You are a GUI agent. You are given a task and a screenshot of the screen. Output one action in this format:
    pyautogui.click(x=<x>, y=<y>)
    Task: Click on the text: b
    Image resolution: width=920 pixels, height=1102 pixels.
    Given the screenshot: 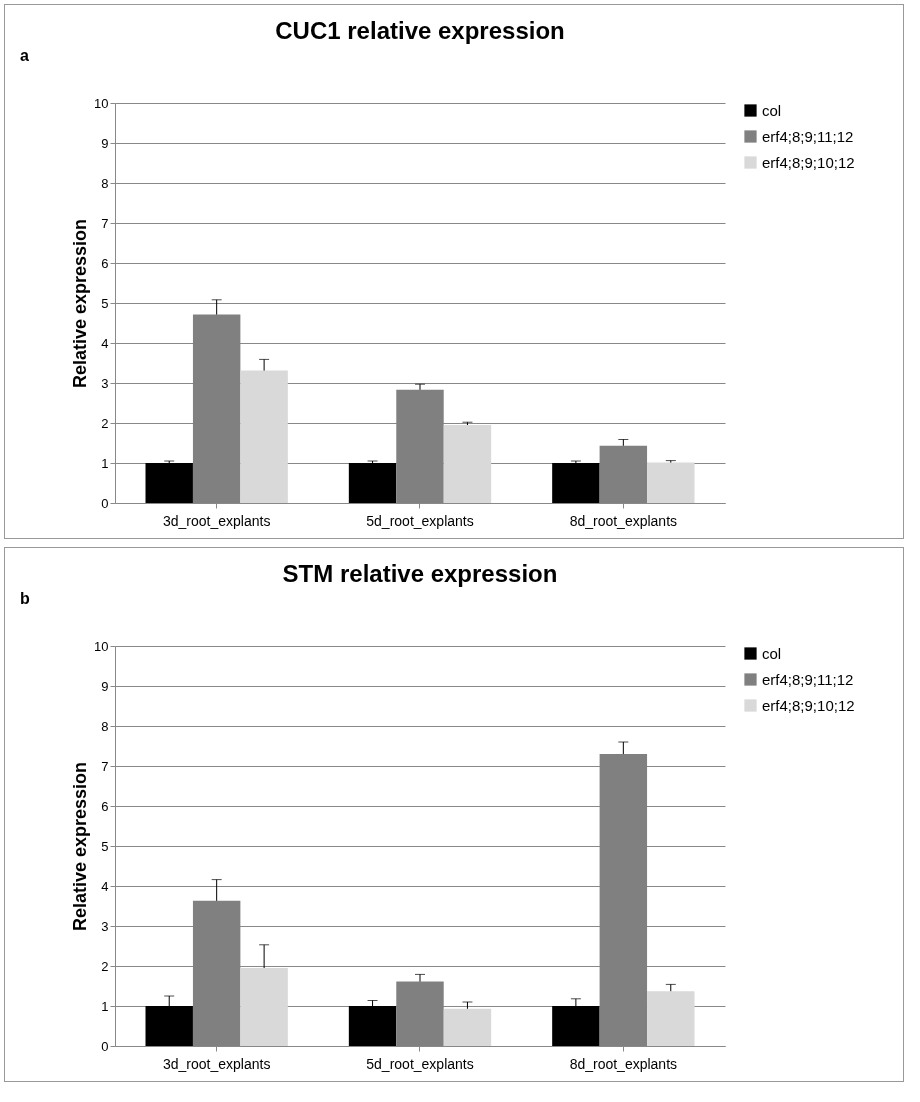 What is the action you would take?
    pyautogui.click(x=25, y=598)
    